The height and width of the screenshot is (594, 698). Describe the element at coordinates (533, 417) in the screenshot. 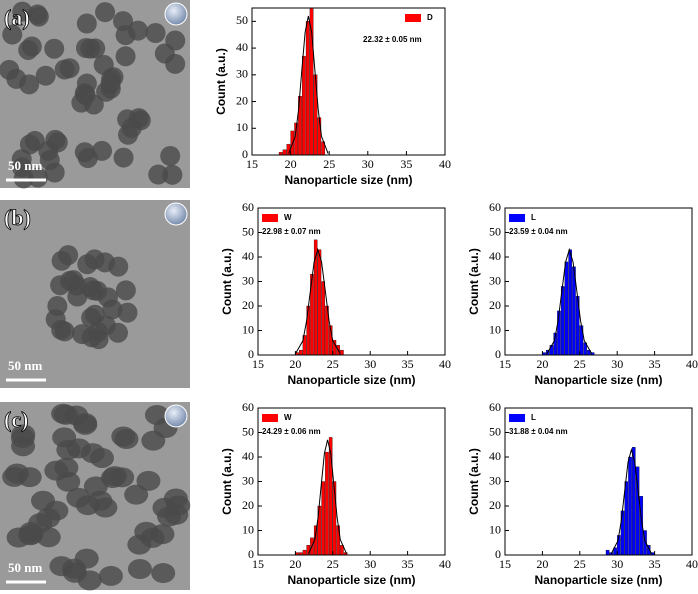

I see `legend-label: L` at that location.